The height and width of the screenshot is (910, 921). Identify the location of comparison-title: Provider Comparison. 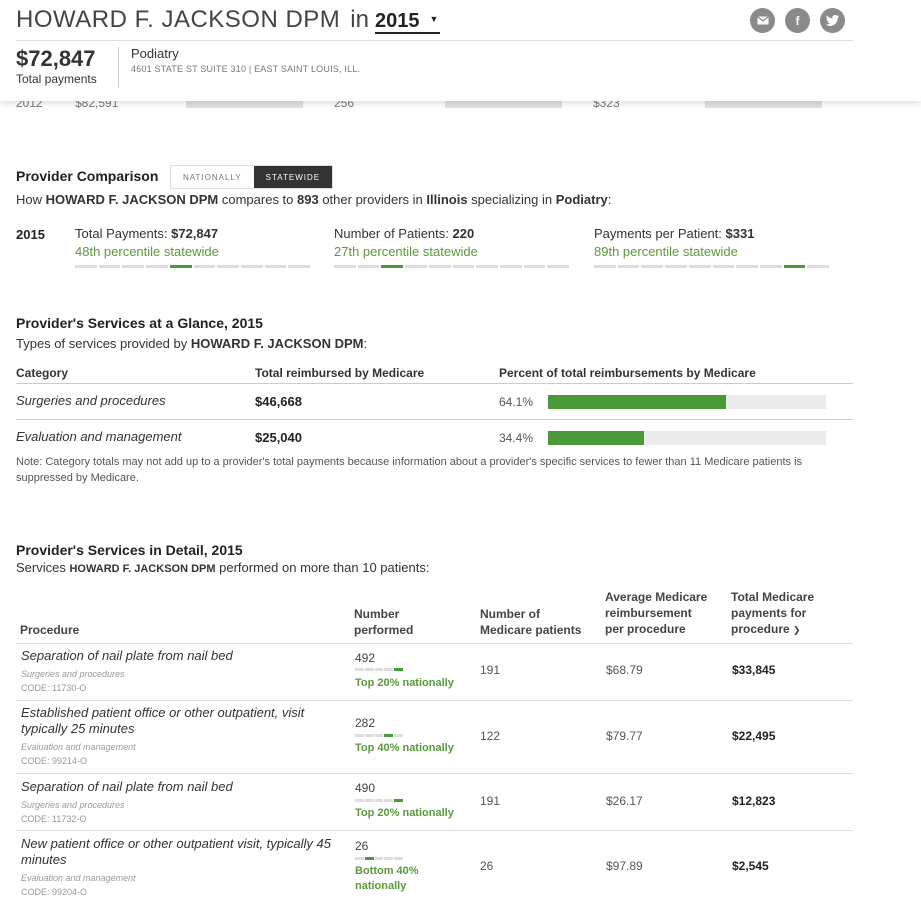
(87, 176).